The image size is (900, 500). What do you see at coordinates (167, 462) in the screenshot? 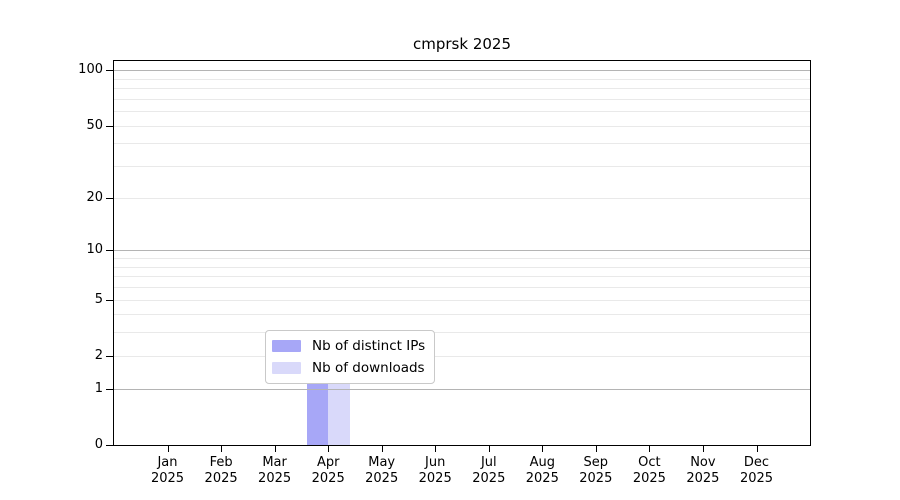
I see `x-tick-month: Jan` at bounding box center [167, 462].